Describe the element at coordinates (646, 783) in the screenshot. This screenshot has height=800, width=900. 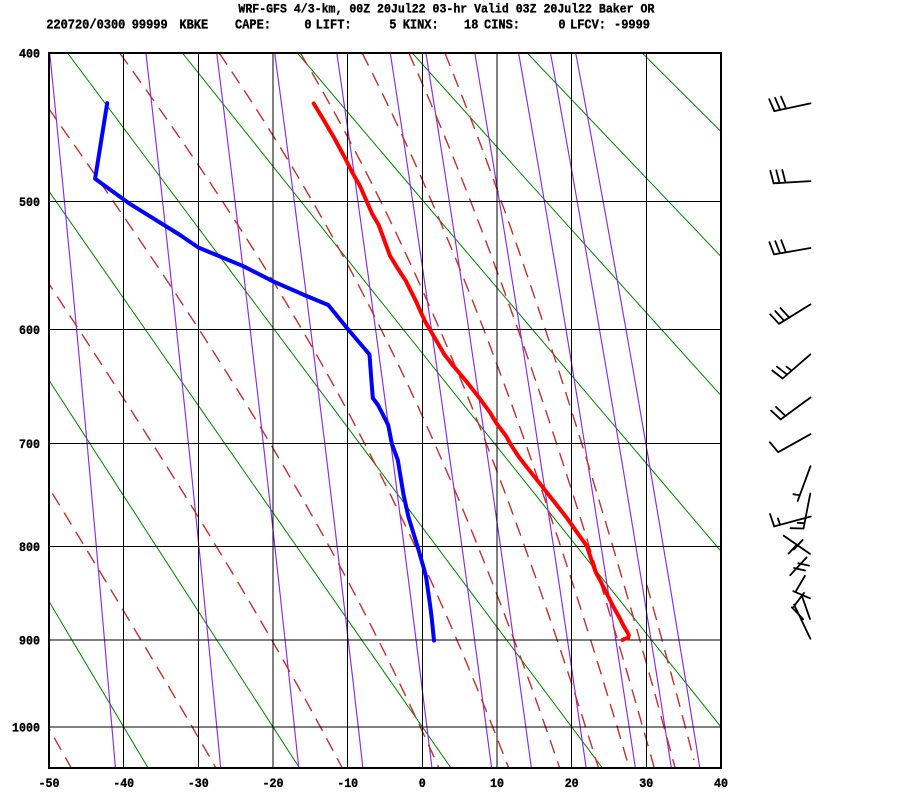
I see `svg-text: 30` at that location.